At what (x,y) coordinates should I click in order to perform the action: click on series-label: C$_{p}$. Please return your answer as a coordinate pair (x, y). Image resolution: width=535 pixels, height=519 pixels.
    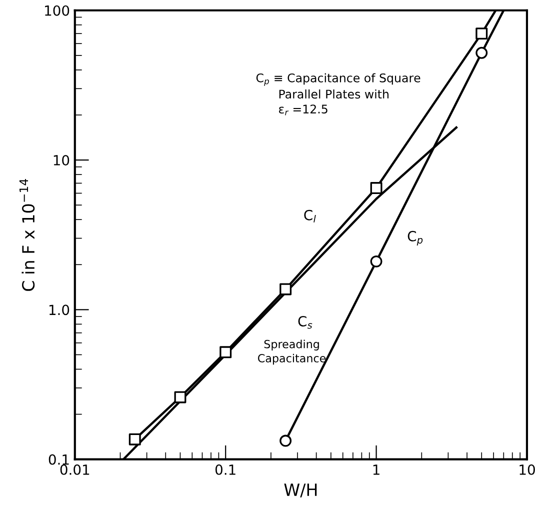
    Looking at the image, I should click on (415, 238).